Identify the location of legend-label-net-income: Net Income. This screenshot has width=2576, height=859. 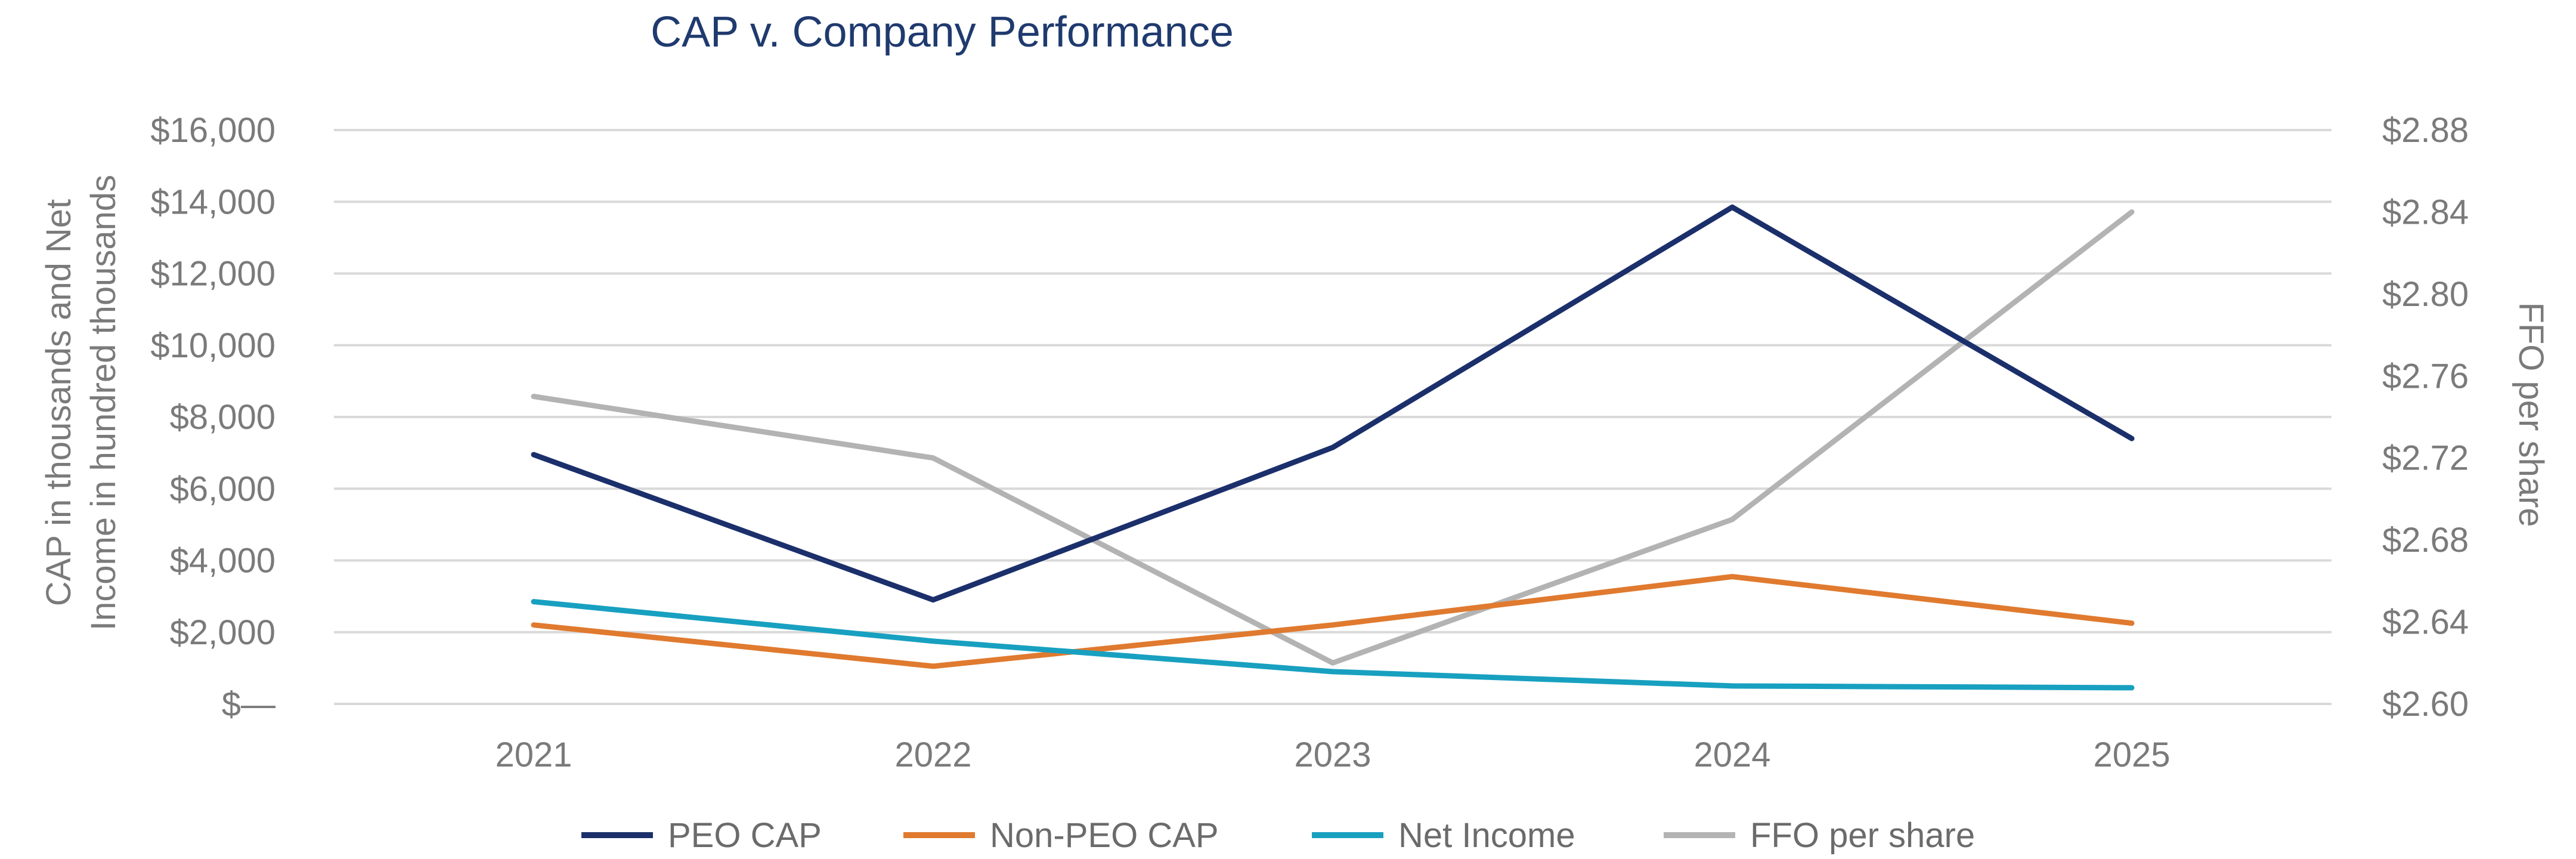
(1487, 835).